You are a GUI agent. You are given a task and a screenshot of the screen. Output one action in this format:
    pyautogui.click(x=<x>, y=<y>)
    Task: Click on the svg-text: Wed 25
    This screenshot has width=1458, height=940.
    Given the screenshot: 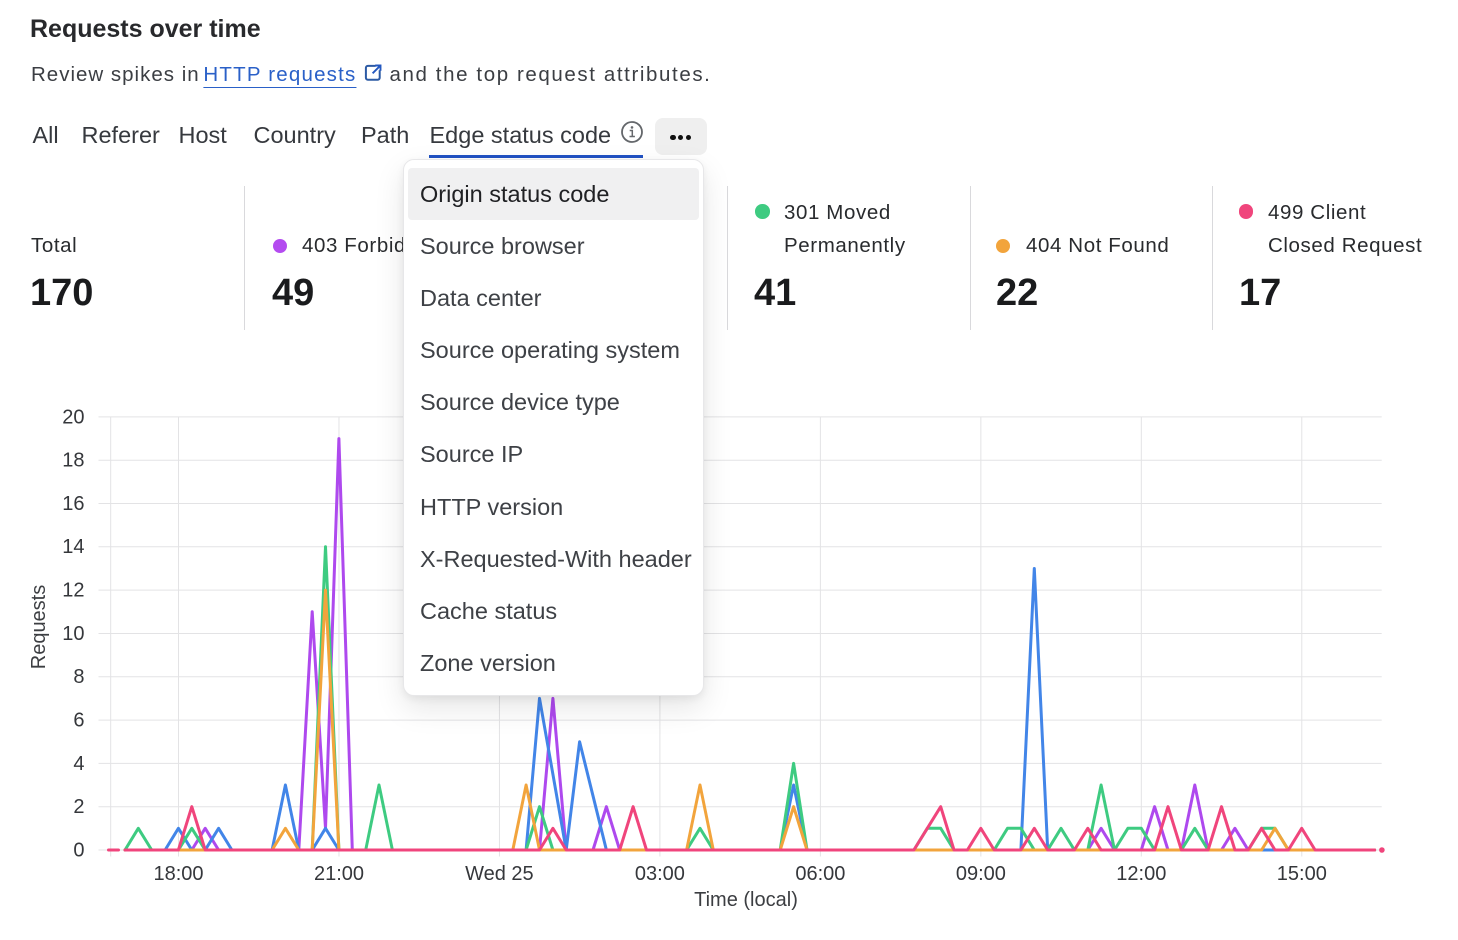 What is the action you would take?
    pyautogui.click(x=499, y=874)
    